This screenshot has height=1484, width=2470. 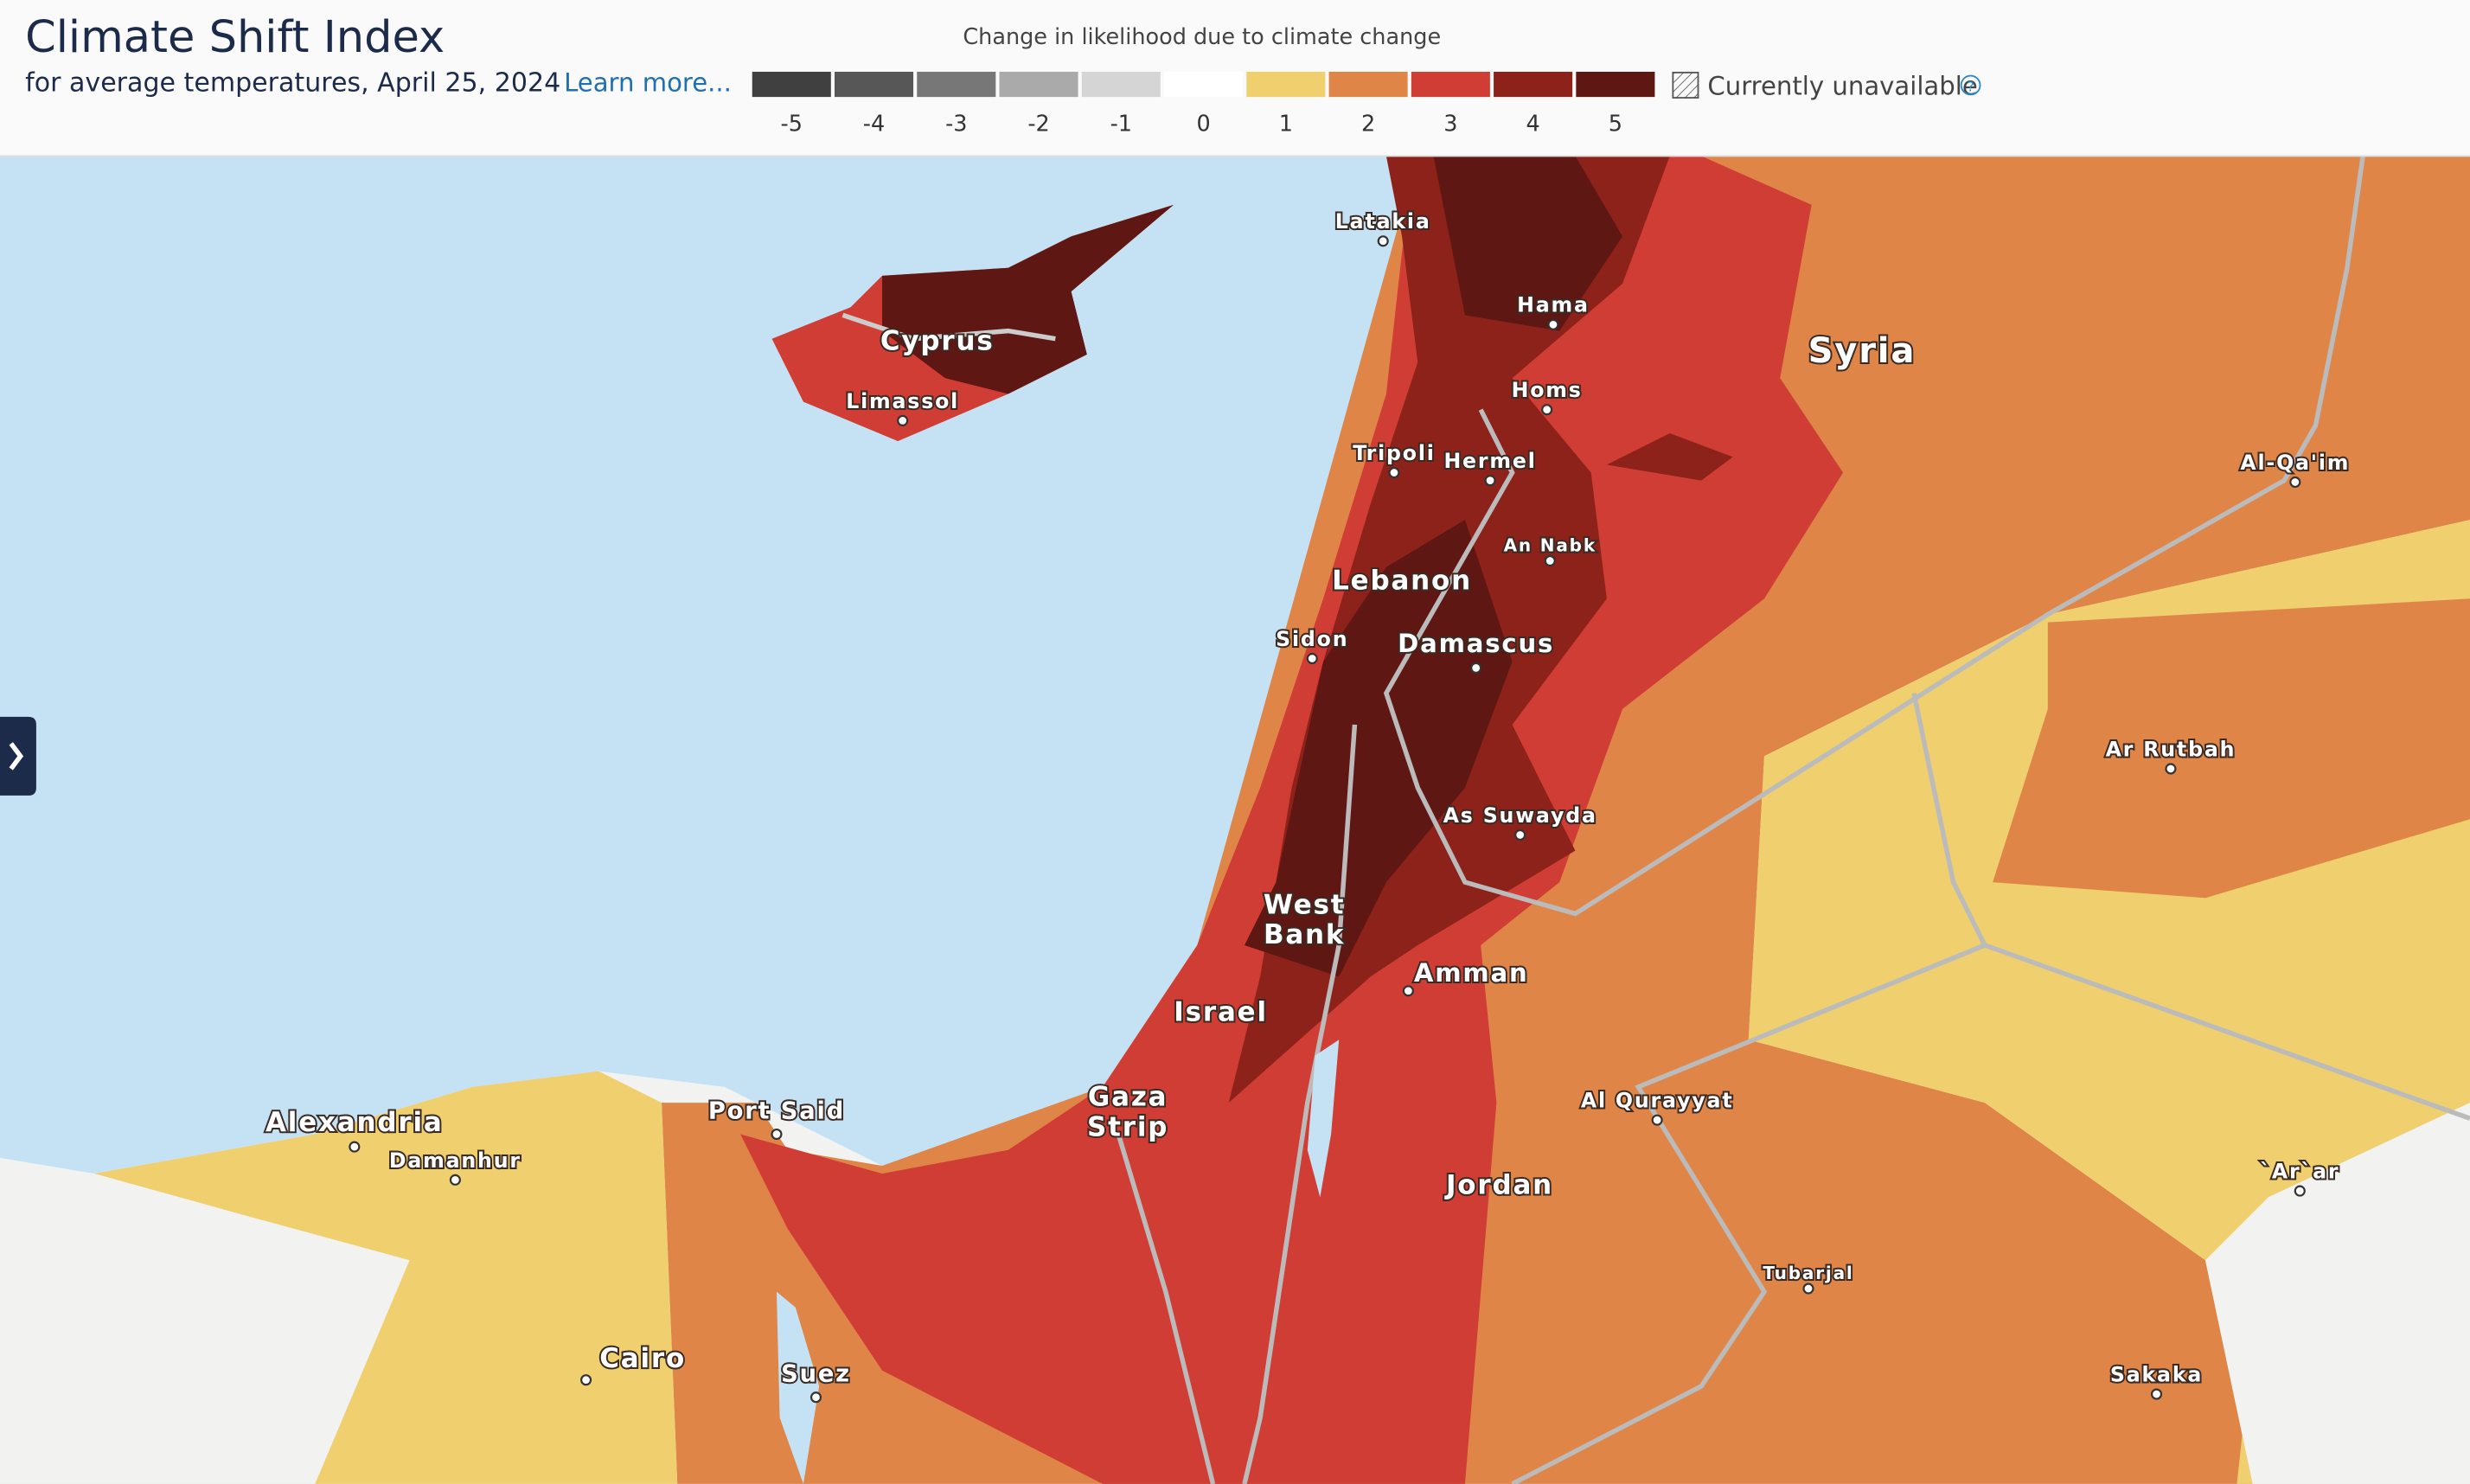 What do you see at coordinates (1402, 581) in the screenshot?
I see `place-label: Lebanon` at bounding box center [1402, 581].